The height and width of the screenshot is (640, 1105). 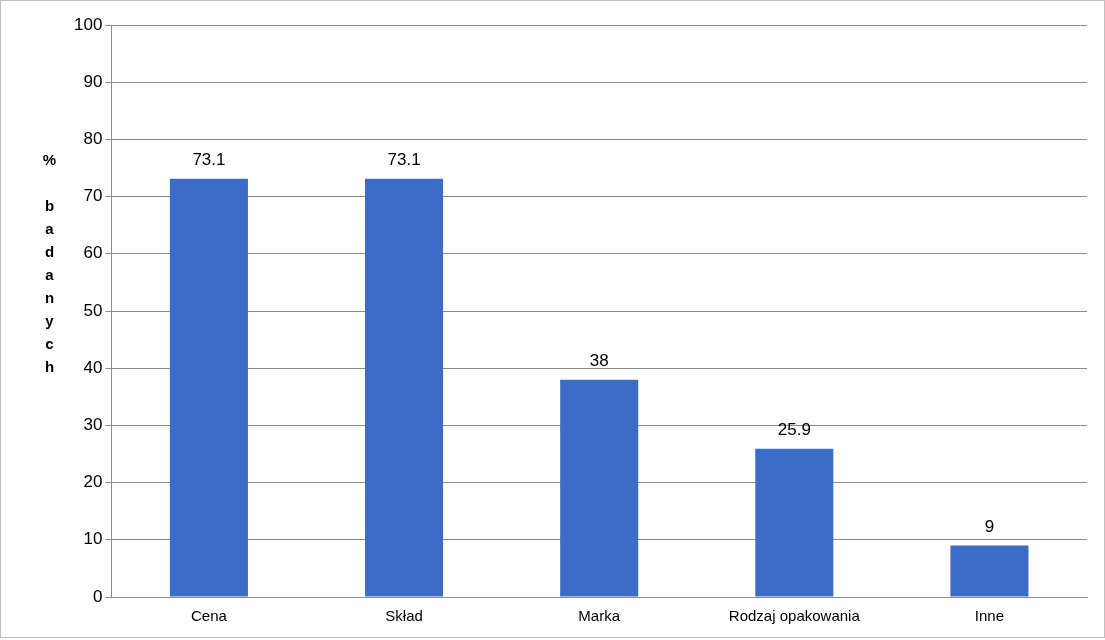 What do you see at coordinates (93, 425) in the screenshot?
I see `y-tick-label: 30` at bounding box center [93, 425].